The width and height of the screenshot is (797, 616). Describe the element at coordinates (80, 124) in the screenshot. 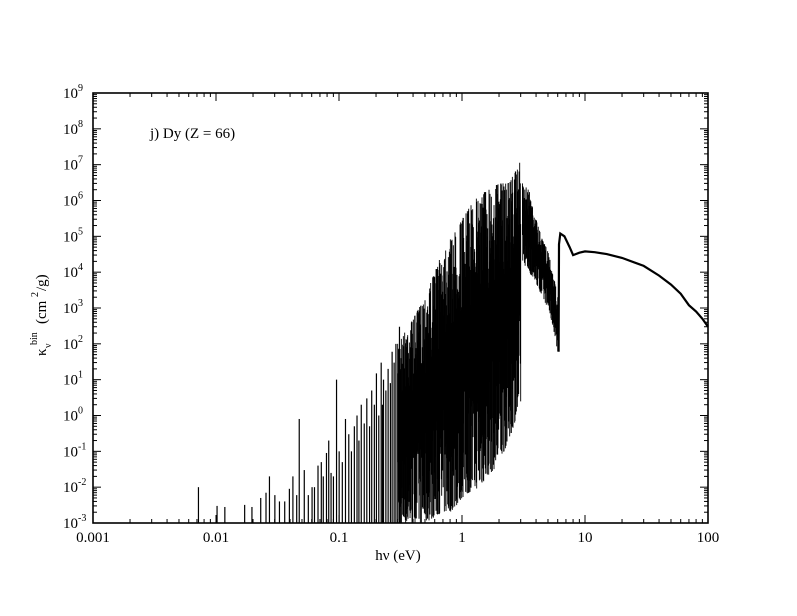

I see `y-tick-label-exponent: 8` at that location.